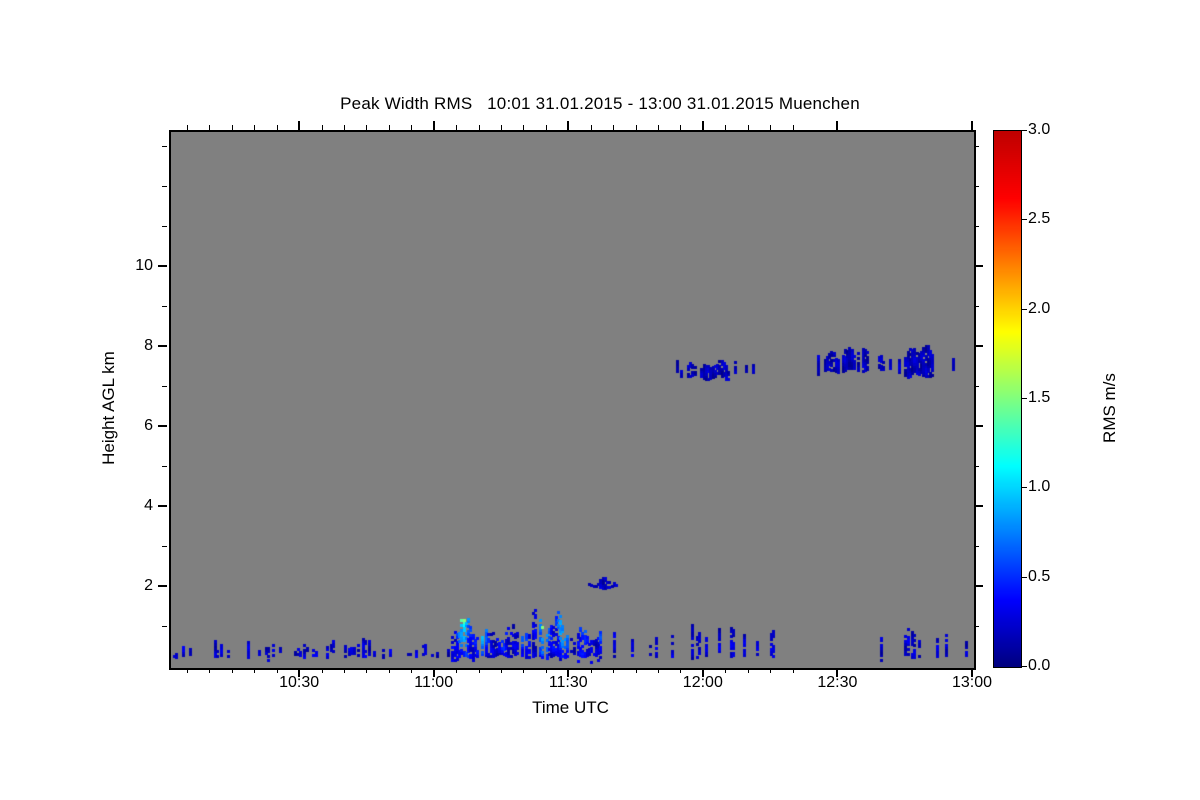 This screenshot has width=1200, height=800. Describe the element at coordinates (148, 345) in the screenshot. I see `y-tick-label: 8` at that location.